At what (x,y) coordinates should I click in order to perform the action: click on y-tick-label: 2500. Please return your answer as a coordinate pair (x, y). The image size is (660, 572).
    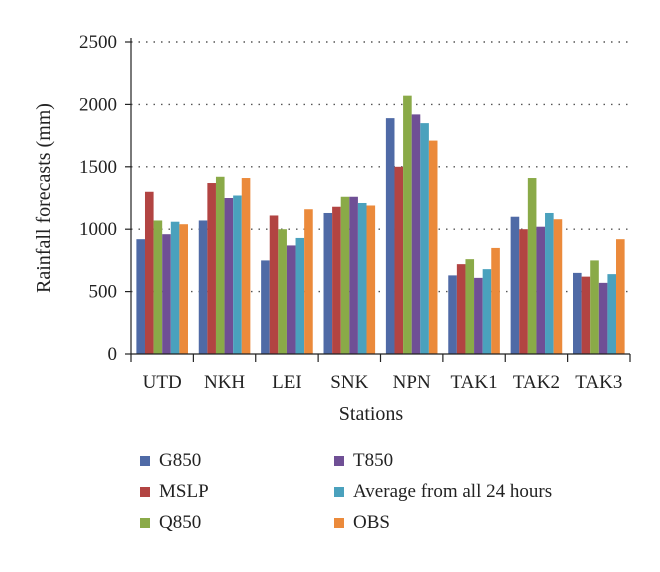
    Looking at the image, I should click on (98, 42).